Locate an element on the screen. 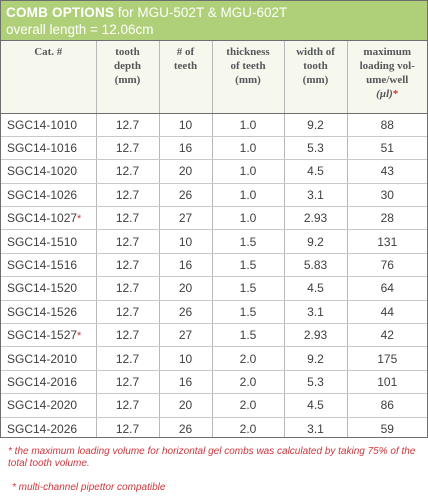  max-volume-cell: 88 is located at coordinates (387, 125).